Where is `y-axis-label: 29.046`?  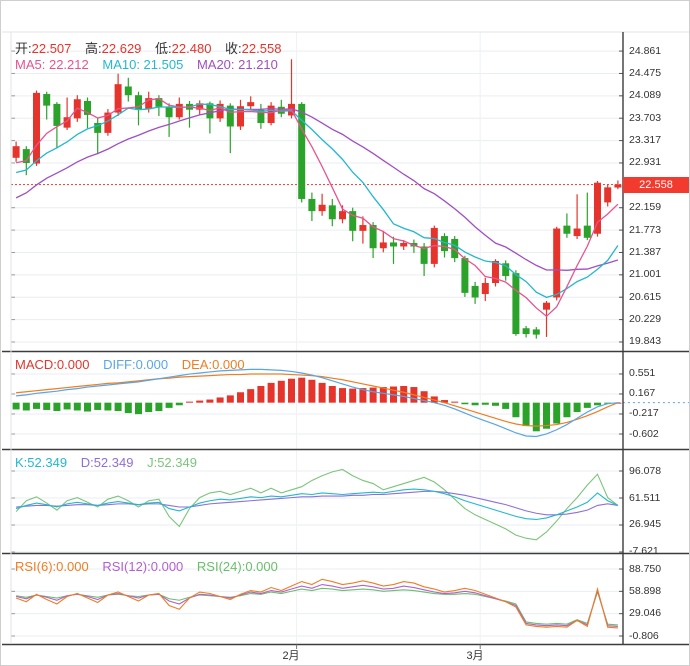
y-axis-label: 29.046 is located at coordinates (645, 613).